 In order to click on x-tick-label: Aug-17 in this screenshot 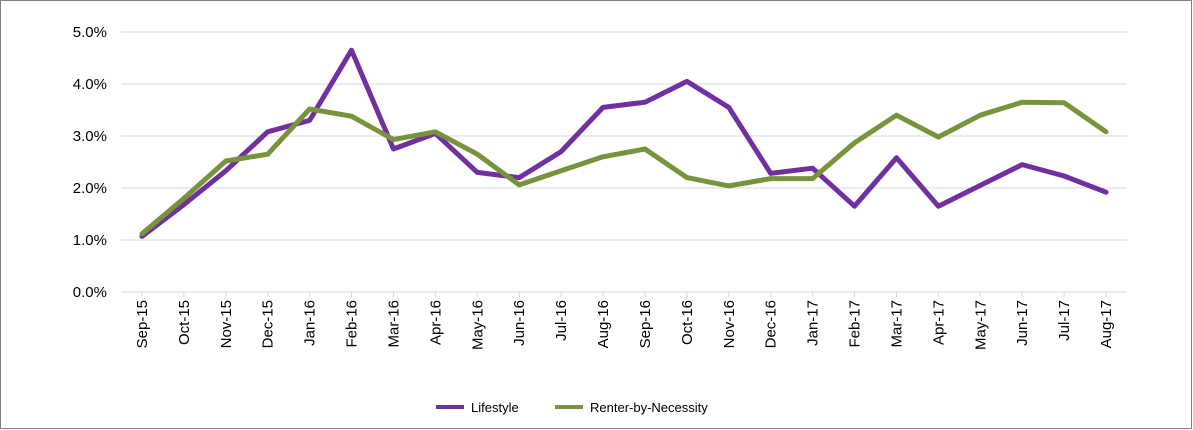, I will do `click(1106, 324)`.